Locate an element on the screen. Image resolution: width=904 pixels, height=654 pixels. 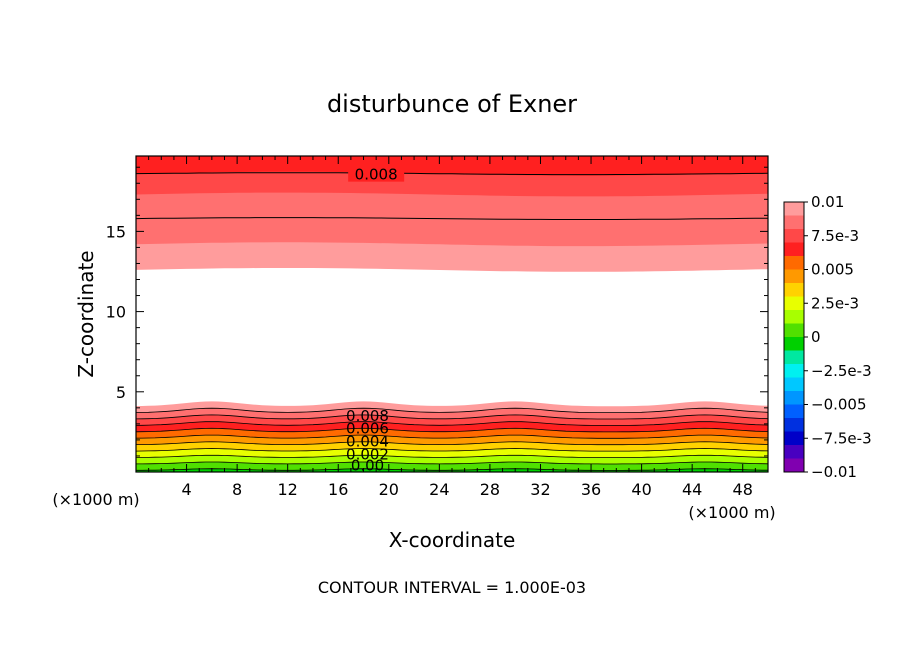
colorbar-tick-label: 7.5e-3 is located at coordinates (835, 236).